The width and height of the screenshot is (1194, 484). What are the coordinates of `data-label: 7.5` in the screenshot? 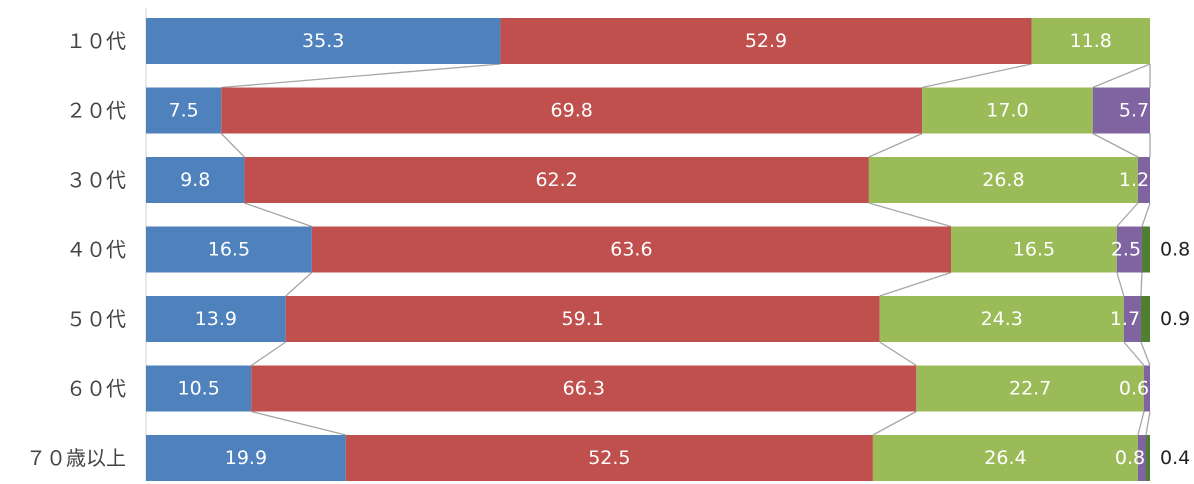 It's located at (184, 111).